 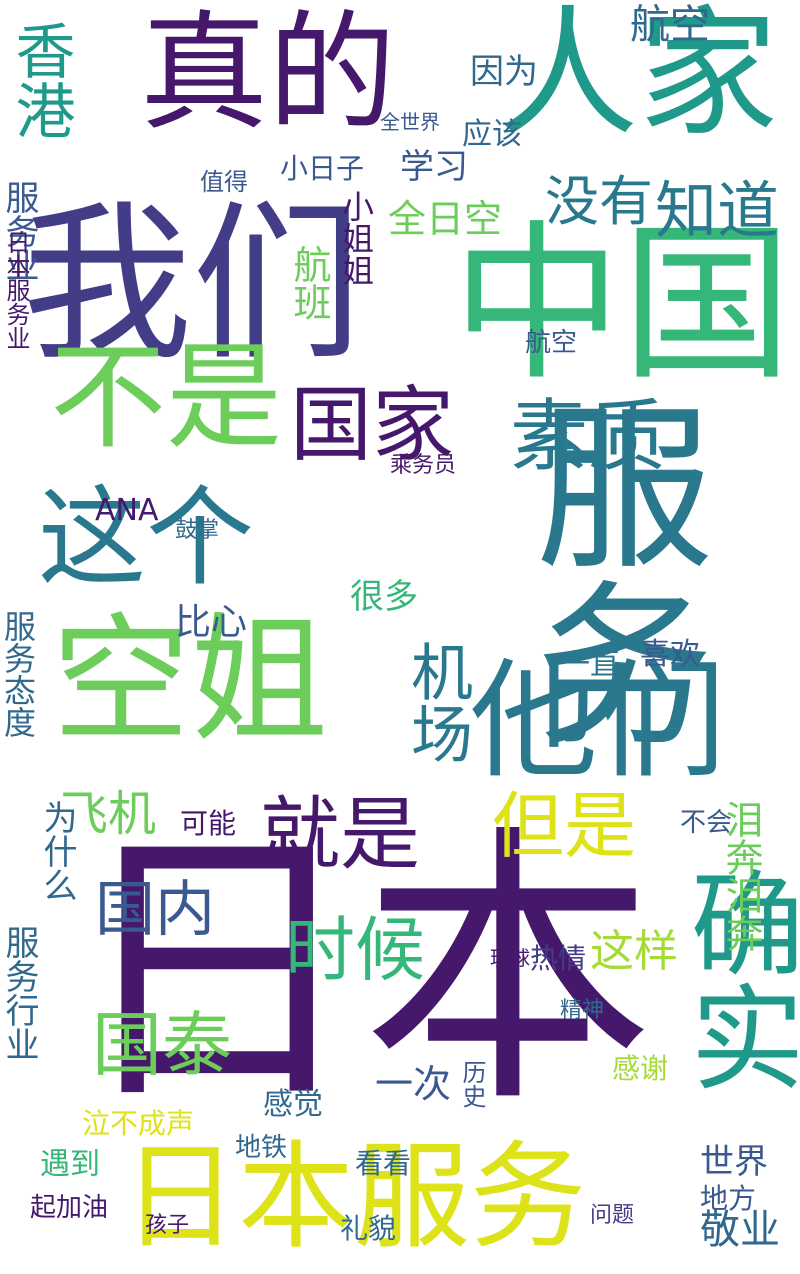 I want to click on word: 服务业, so click(x=19, y=231).